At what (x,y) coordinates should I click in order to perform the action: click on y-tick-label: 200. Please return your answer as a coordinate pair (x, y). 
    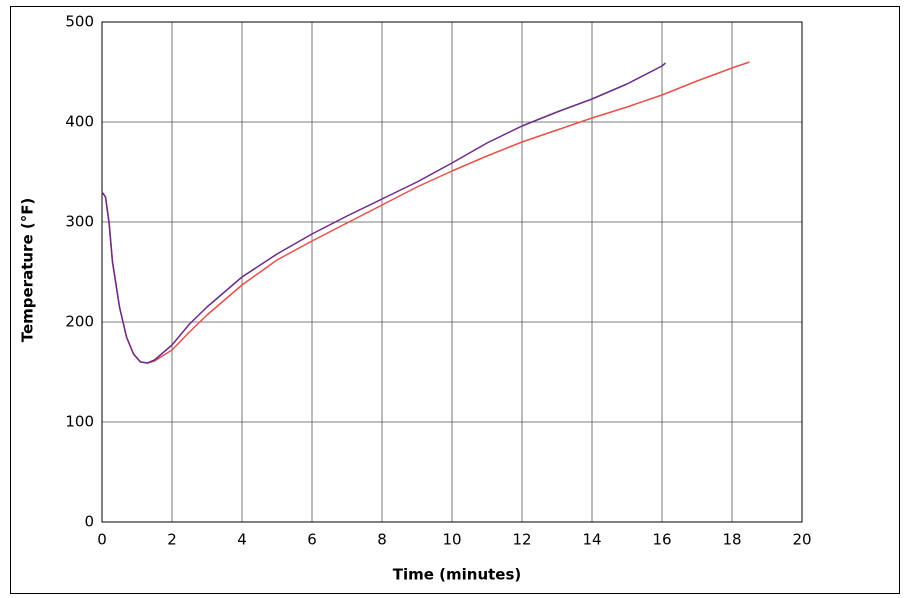
    Looking at the image, I should click on (79, 322).